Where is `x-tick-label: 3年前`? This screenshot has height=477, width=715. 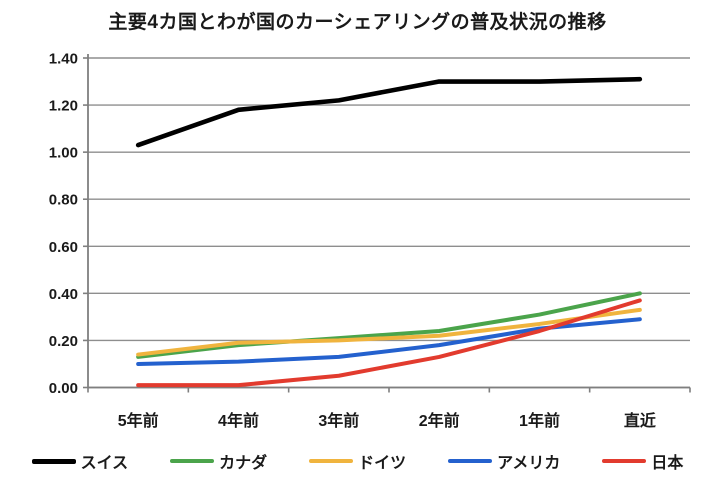 x-tick-label: 3年前 is located at coordinates (338, 420).